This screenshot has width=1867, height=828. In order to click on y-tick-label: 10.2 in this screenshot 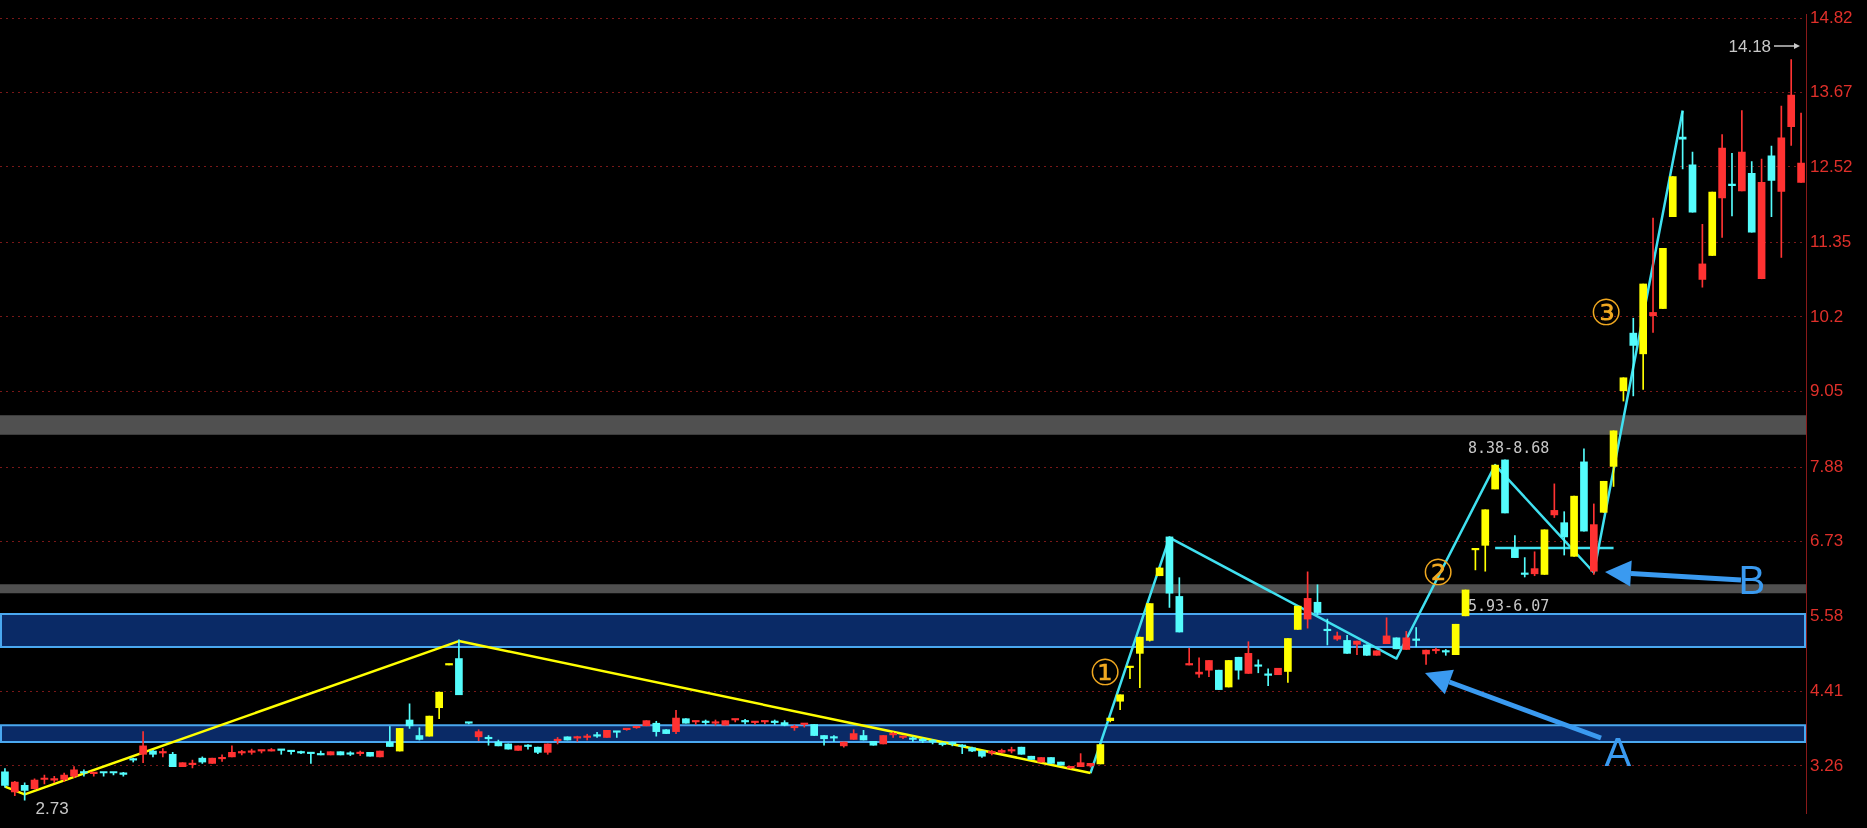, I will do `click(1827, 316)`.